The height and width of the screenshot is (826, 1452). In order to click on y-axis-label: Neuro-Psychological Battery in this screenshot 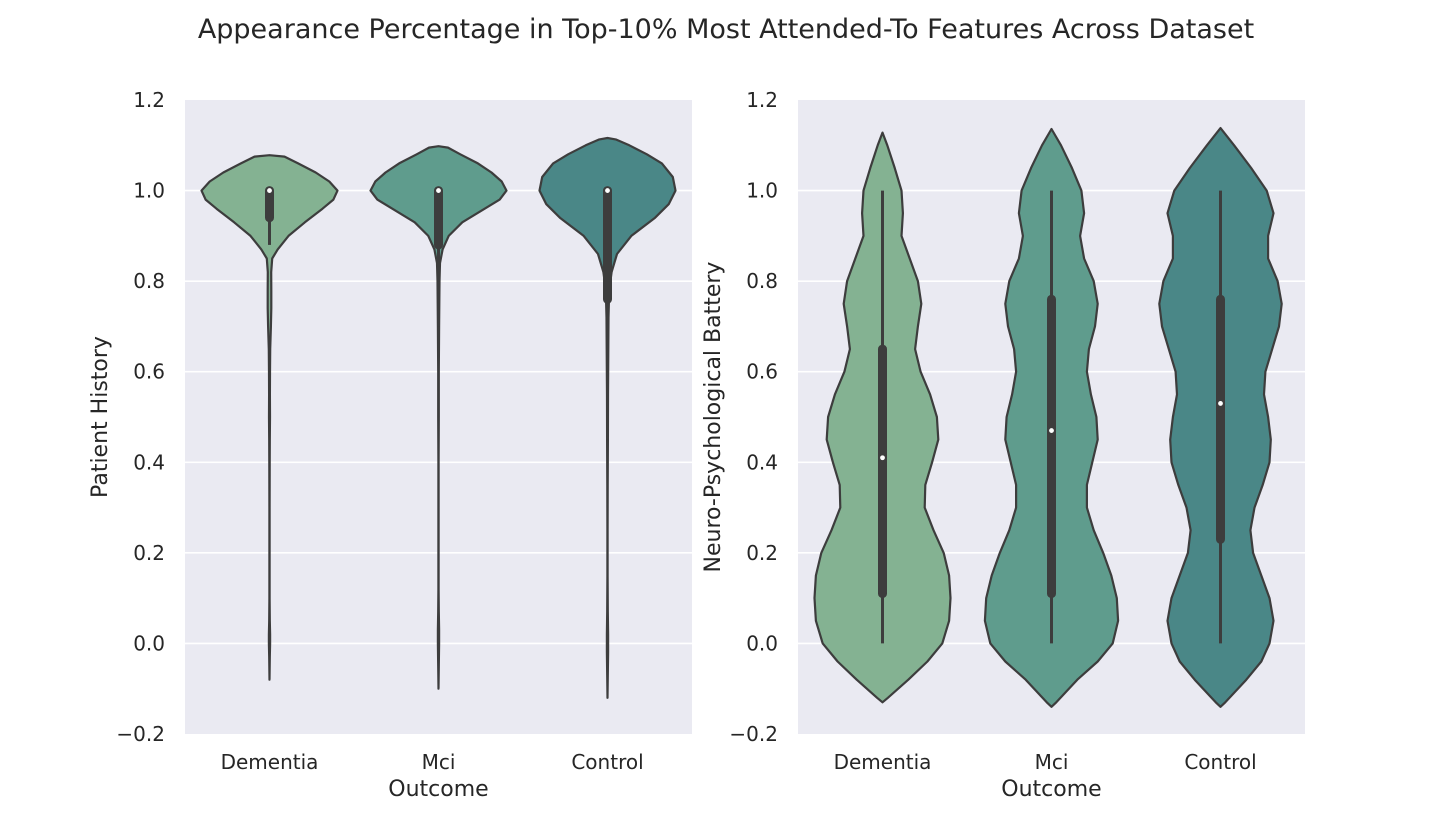, I will do `click(713, 417)`.